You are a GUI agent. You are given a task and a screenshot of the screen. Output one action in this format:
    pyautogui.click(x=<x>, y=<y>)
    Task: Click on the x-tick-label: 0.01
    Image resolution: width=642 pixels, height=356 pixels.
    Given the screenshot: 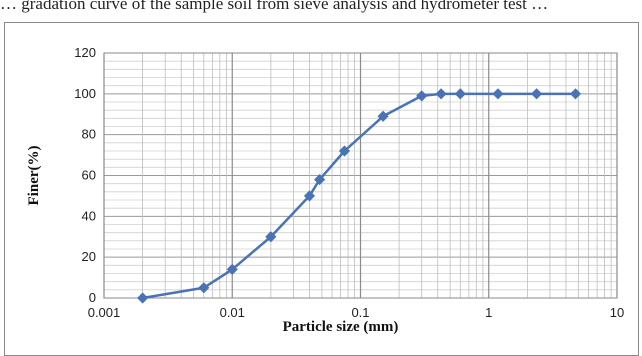 What is the action you would take?
    pyautogui.click(x=232, y=312)
    